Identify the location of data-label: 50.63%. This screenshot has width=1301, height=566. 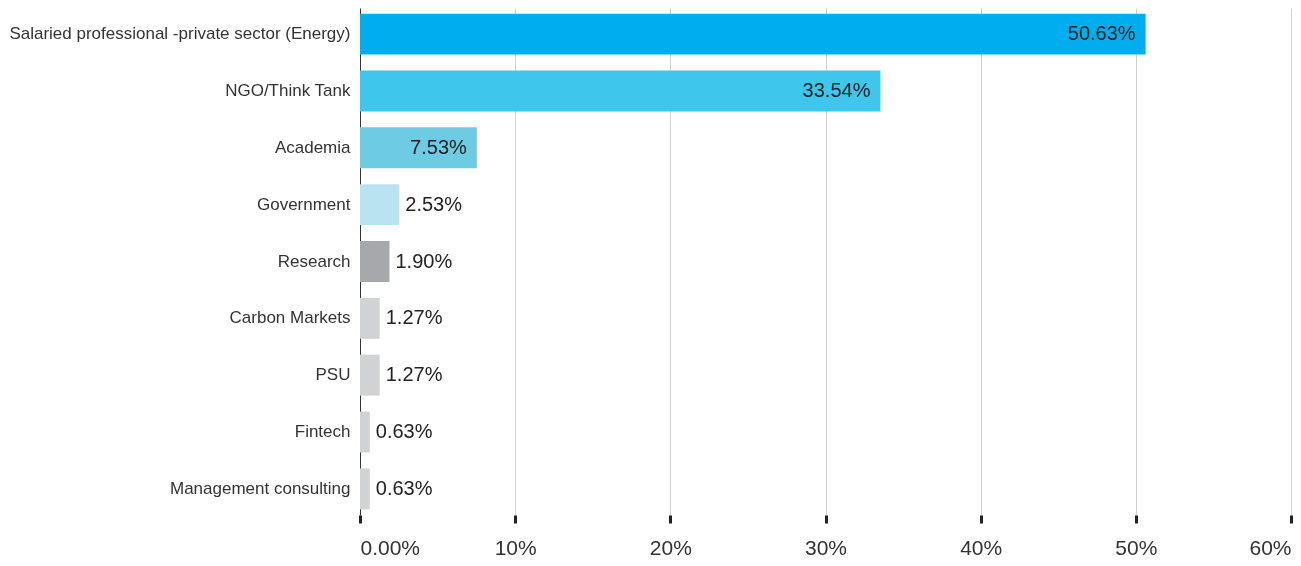
(1101, 33).